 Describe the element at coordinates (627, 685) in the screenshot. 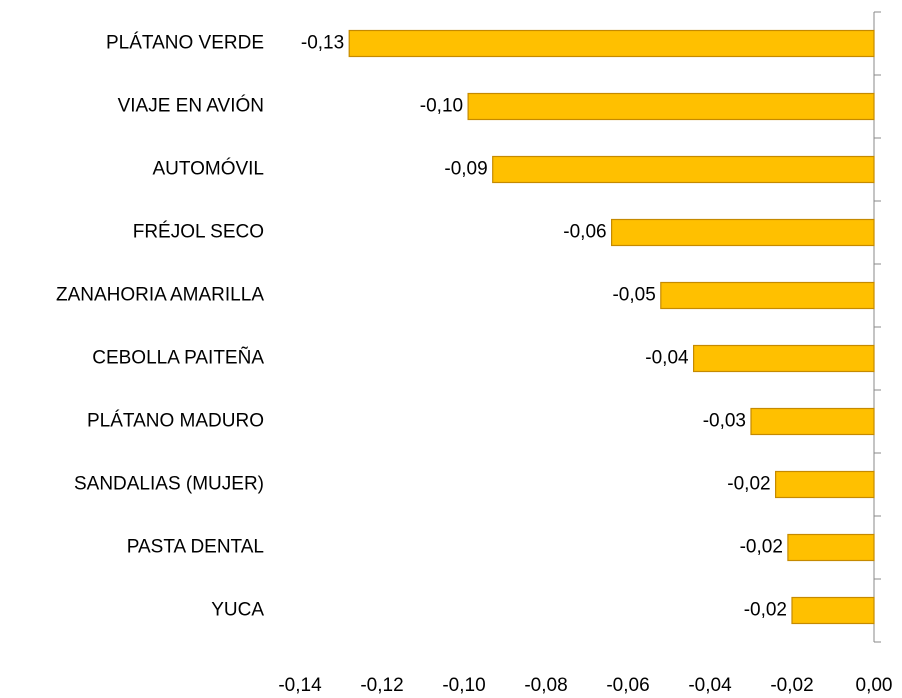

I see `x-tick-label: -0,06` at that location.